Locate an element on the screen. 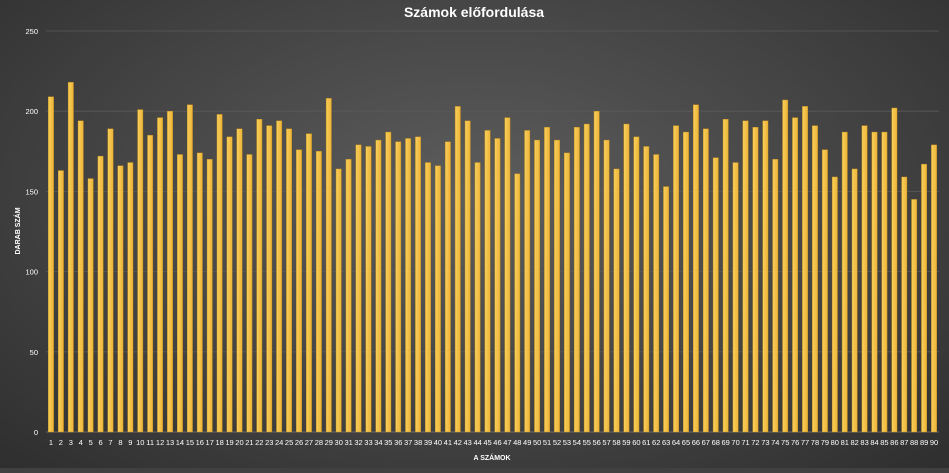  x-tick-label: 55 is located at coordinates (587, 442).